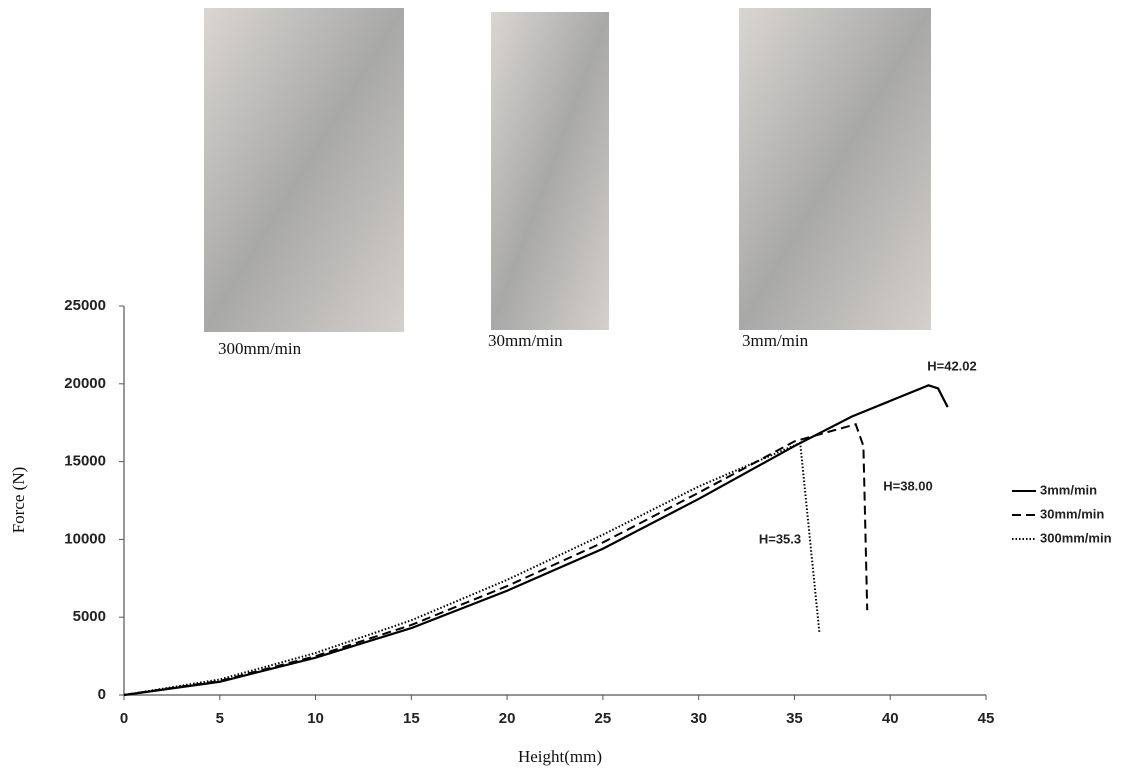  I want to click on annotation: H=38.00, so click(908, 485).